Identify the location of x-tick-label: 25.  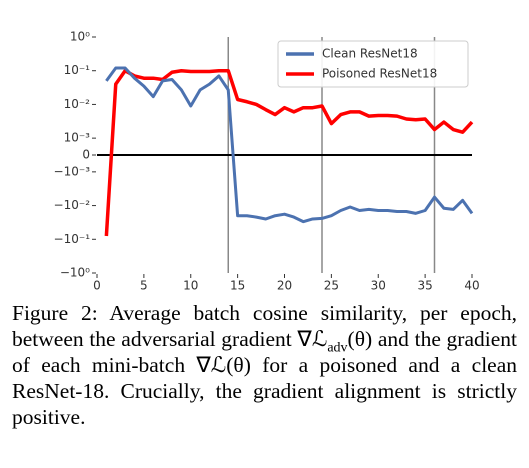
(331, 286).